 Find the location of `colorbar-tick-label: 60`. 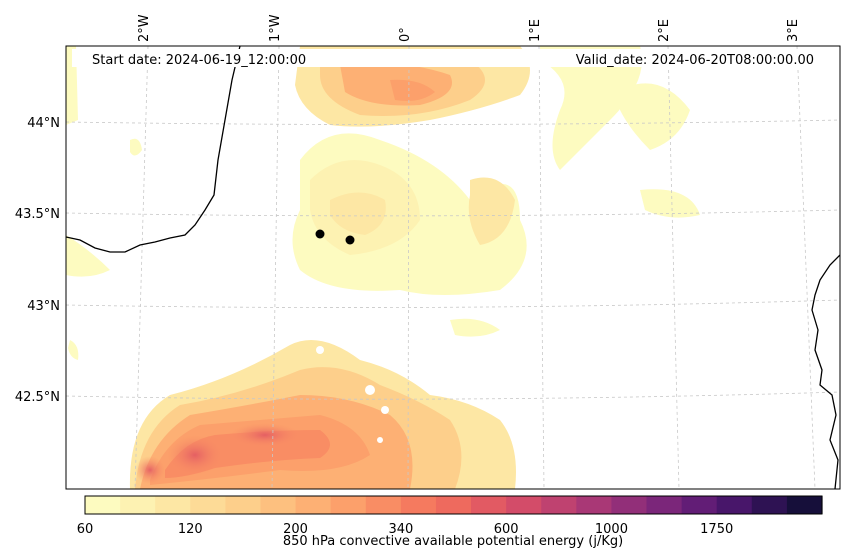

colorbar-tick-label: 60 is located at coordinates (85, 529).